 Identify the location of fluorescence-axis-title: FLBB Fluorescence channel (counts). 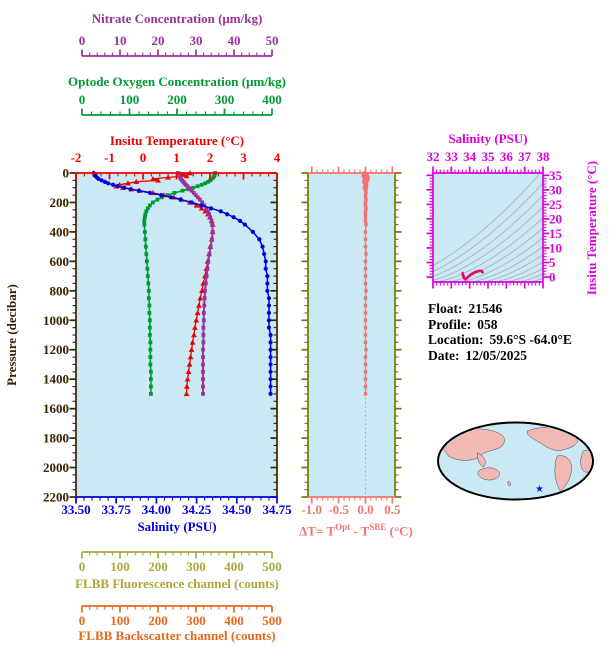
(177, 583).